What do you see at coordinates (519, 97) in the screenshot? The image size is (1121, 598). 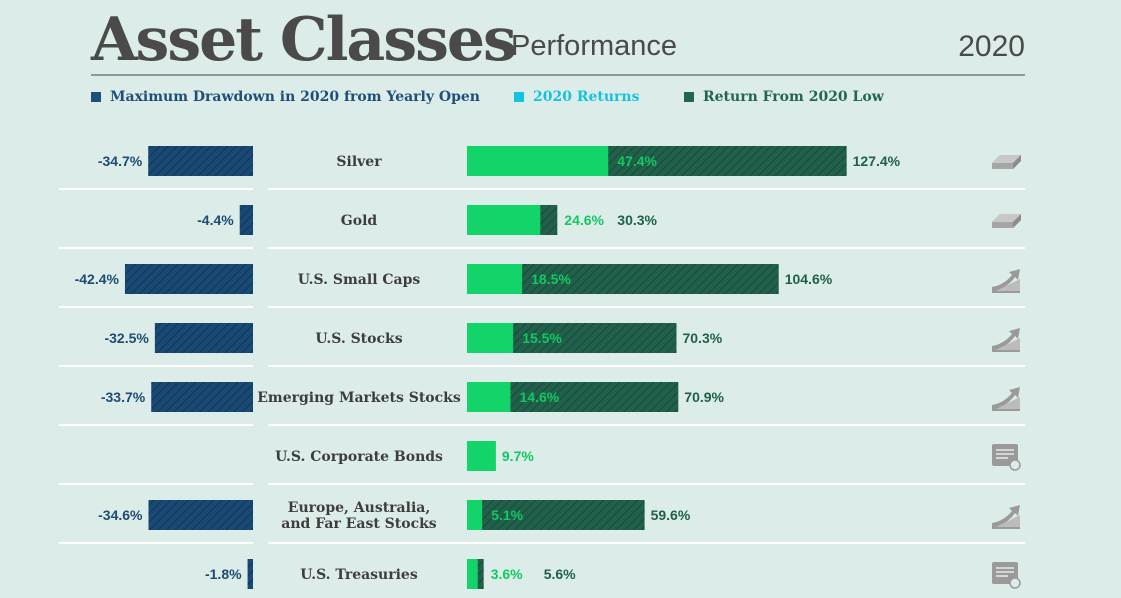 I see `legend-swatch-returns` at bounding box center [519, 97].